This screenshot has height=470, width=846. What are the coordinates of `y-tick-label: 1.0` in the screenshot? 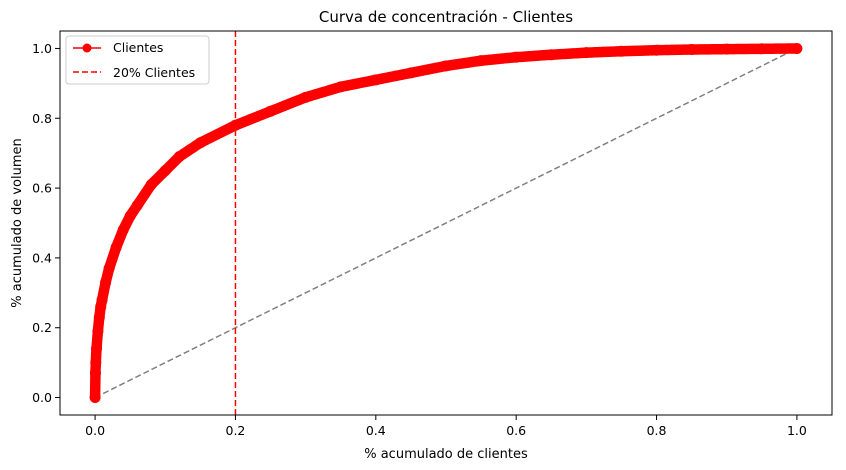 It's located at (42, 48).